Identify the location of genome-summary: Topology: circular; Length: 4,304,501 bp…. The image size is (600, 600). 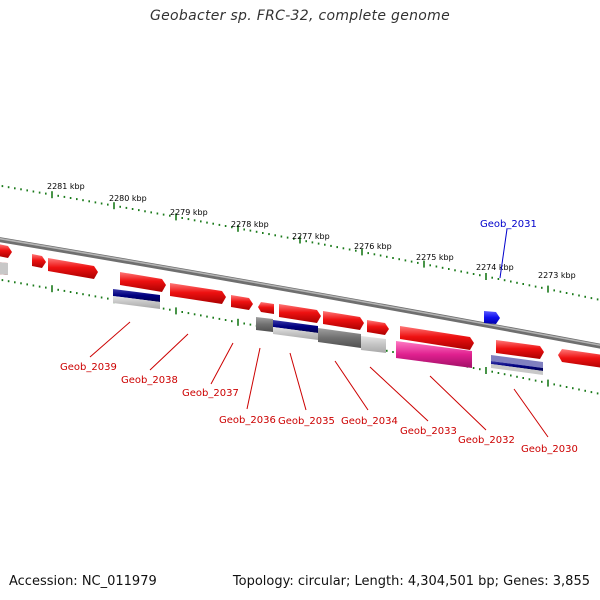
(411, 581).